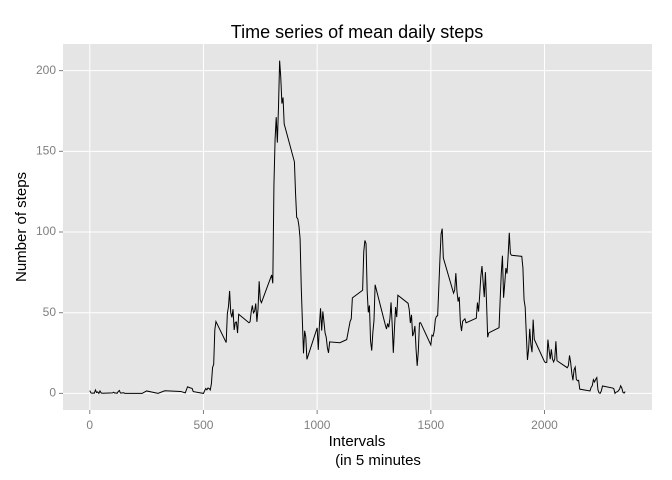  Describe the element at coordinates (203, 425) in the screenshot. I see `x-tick-label: 500` at that location.